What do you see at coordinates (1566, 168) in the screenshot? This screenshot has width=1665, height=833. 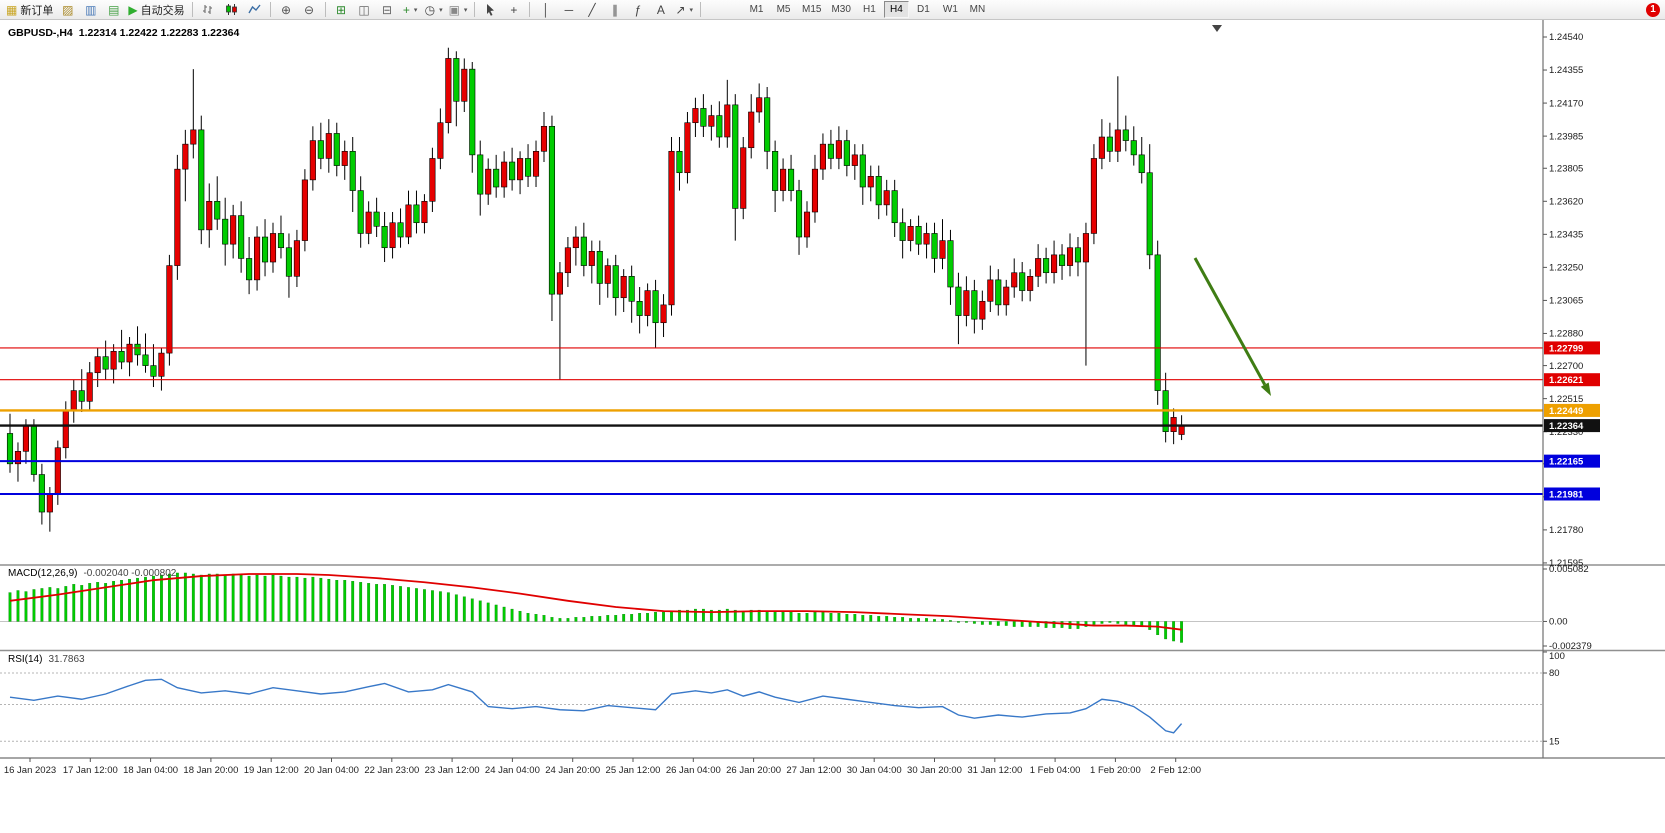 I see `price-axis-label: 1.23805` at bounding box center [1566, 168].